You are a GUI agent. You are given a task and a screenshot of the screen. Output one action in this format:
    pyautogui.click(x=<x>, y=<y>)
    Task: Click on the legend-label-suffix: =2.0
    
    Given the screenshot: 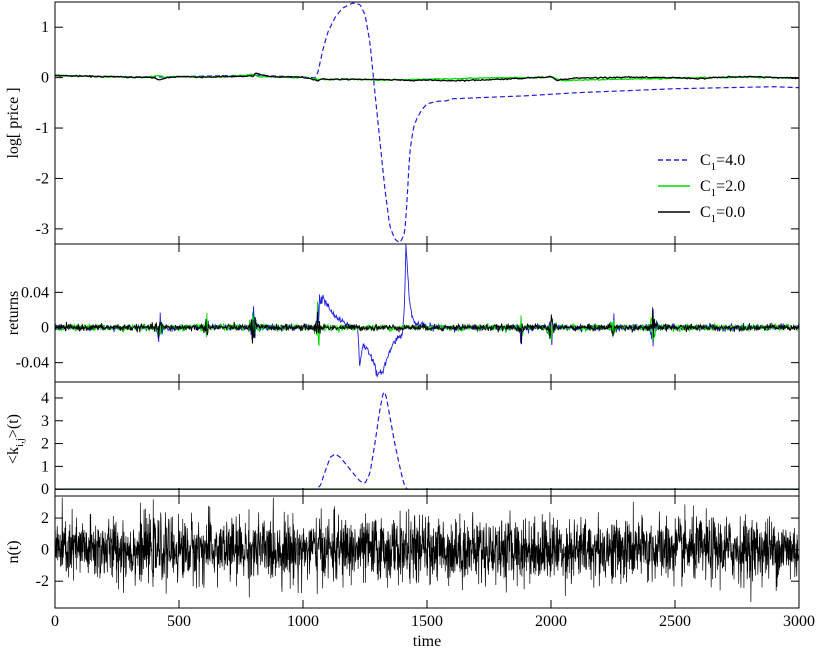 What is the action you would take?
    pyautogui.click(x=730, y=186)
    